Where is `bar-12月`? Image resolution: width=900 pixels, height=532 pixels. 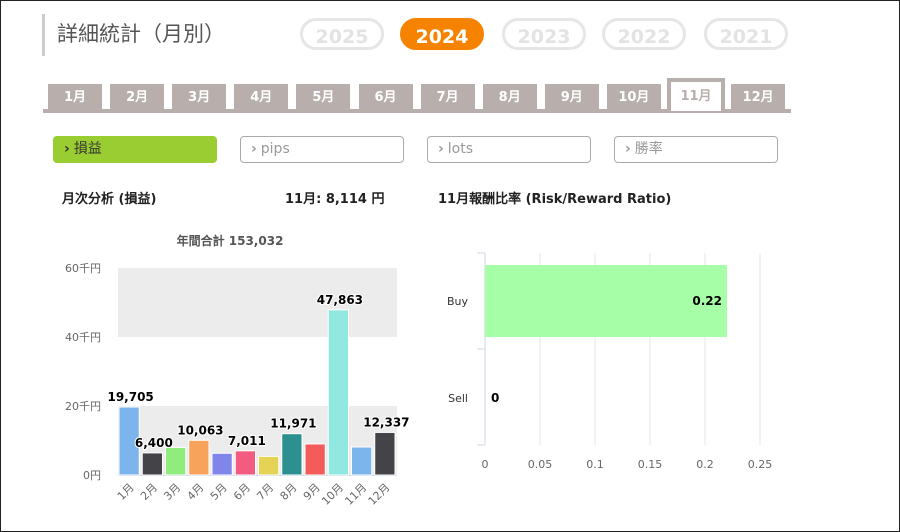 bar-12月 is located at coordinates (385, 453).